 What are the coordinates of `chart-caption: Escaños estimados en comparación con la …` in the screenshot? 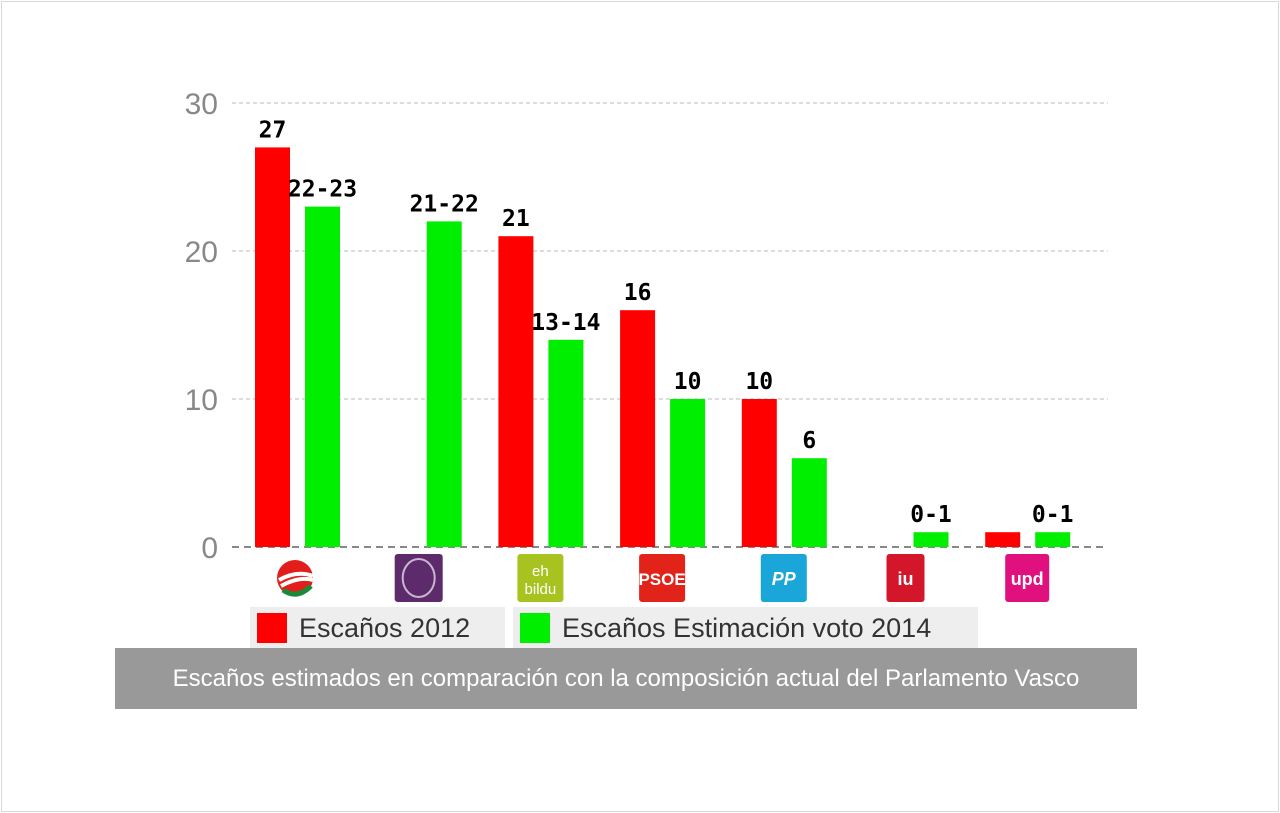 It's located at (626, 678).